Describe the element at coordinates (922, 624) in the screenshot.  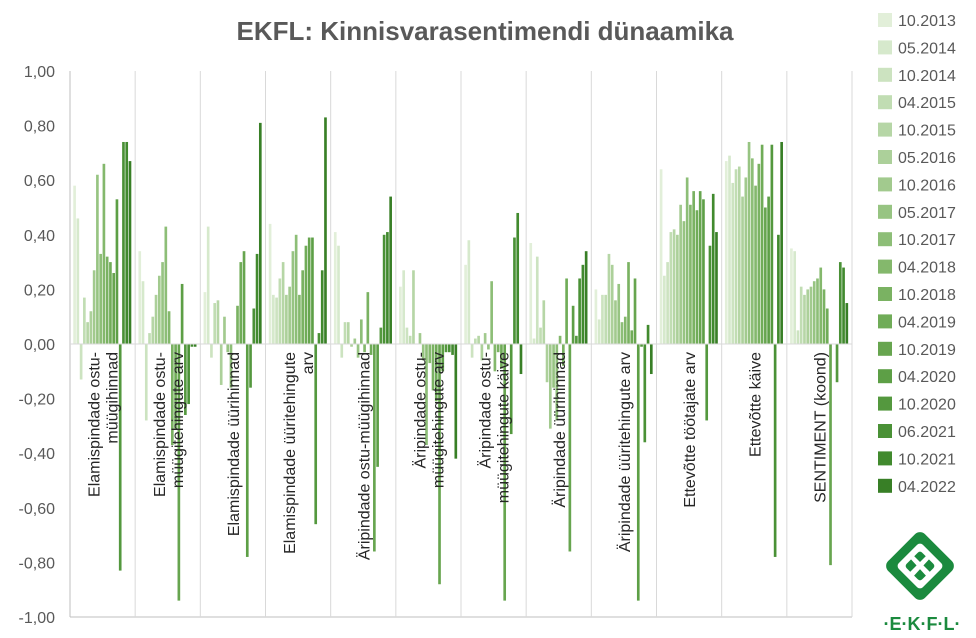
I see `logo-text: ·E·K·F·L·` at that location.